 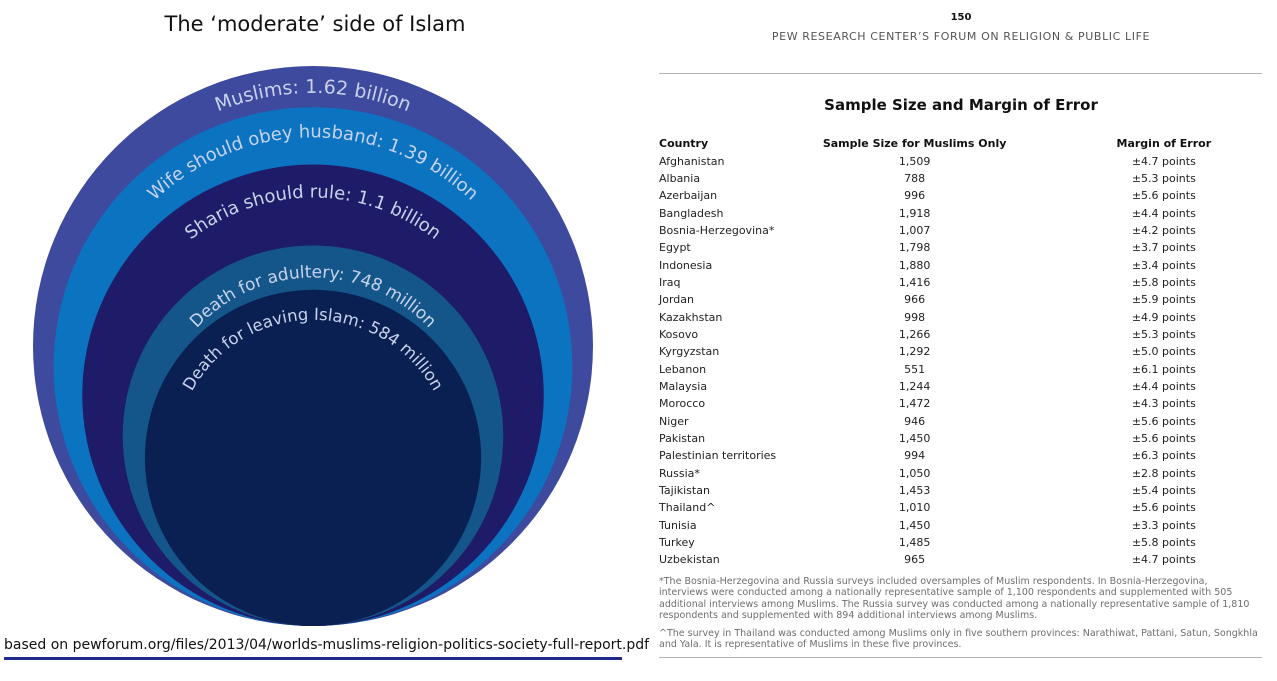 I want to click on cell-country: Kazakhstan, so click(x=691, y=317).